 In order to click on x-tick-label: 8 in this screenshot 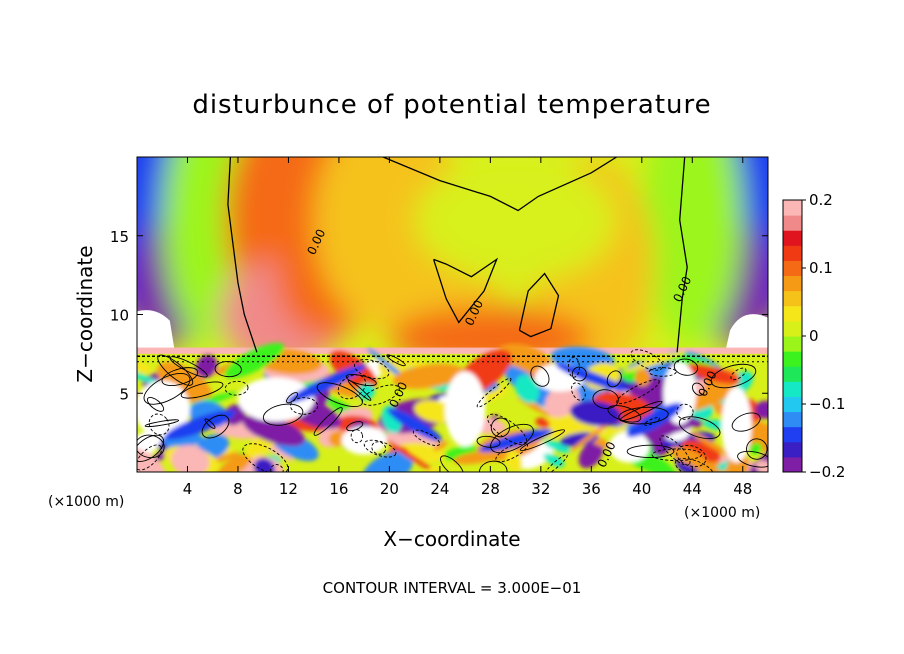, I will do `click(238, 489)`.